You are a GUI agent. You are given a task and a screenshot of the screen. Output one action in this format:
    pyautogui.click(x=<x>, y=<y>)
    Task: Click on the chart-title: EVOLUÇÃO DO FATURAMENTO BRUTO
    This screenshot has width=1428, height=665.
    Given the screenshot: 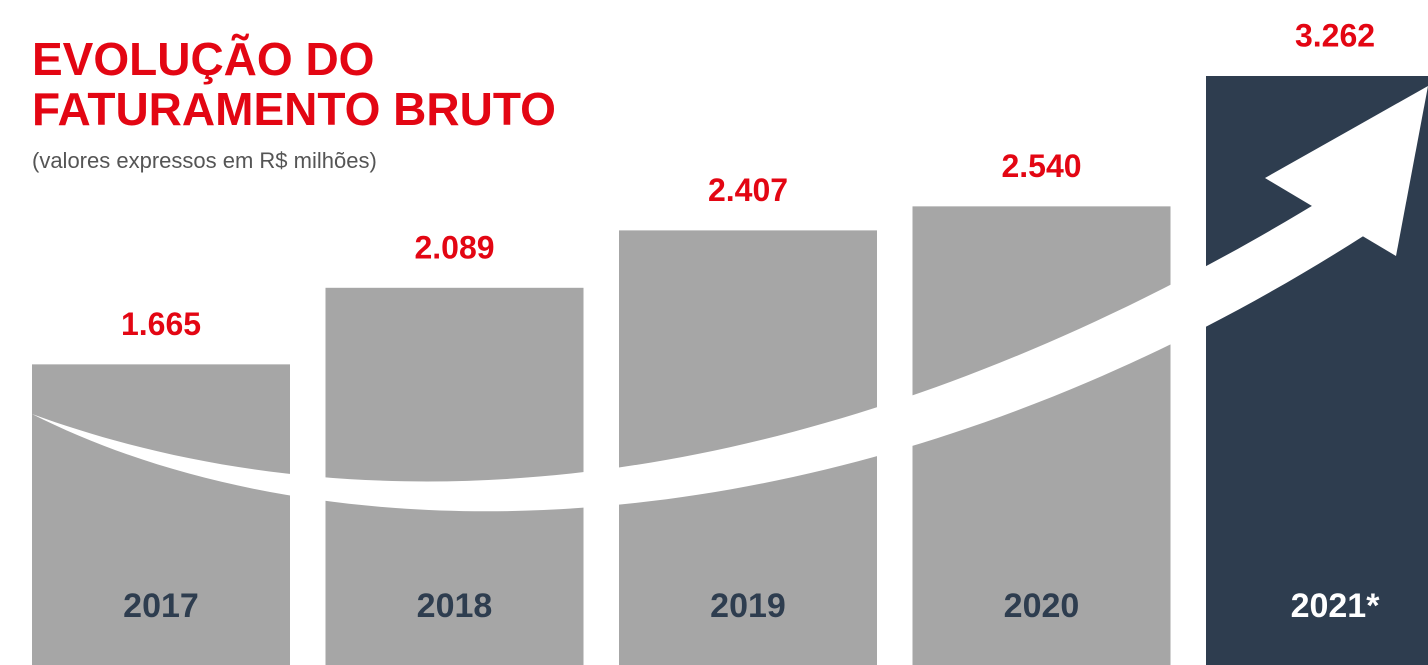 What is the action you would take?
    pyautogui.click(x=294, y=84)
    